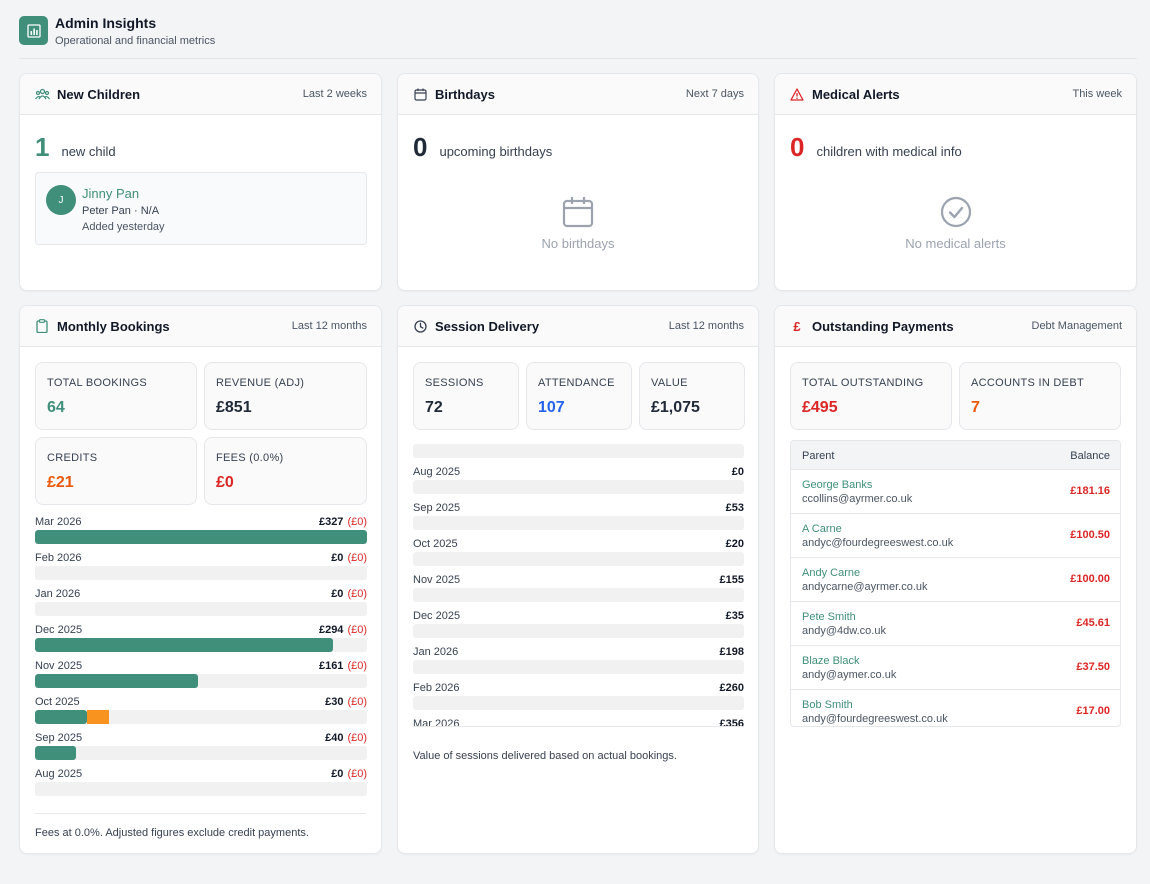 The image size is (1150, 884). Describe the element at coordinates (99, 94) in the screenshot. I see `card-title: New Children` at that location.